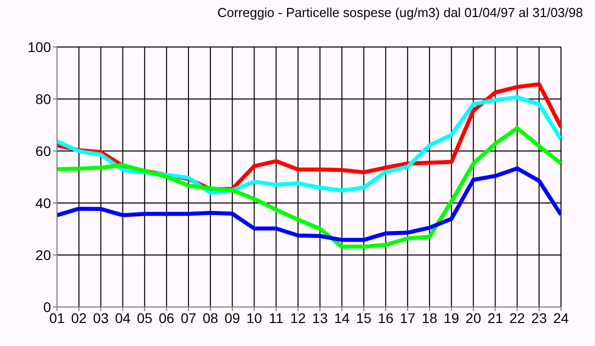  What do you see at coordinates (408, 318) in the screenshot?
I see `x-tick-label: 17` at bounding box center [408, 318].